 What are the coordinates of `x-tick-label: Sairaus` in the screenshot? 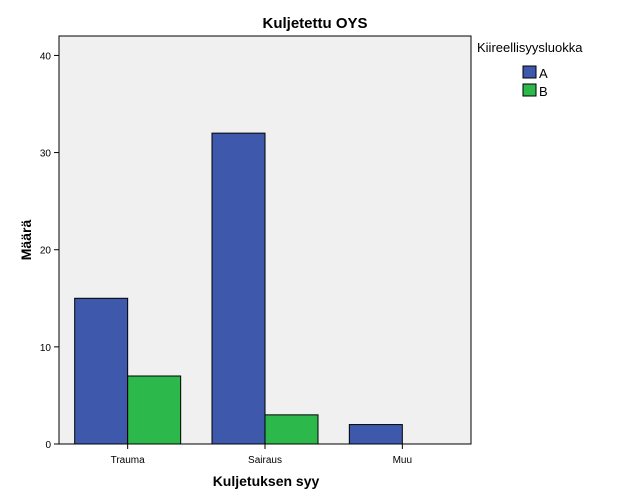 It's located at (265, 460).